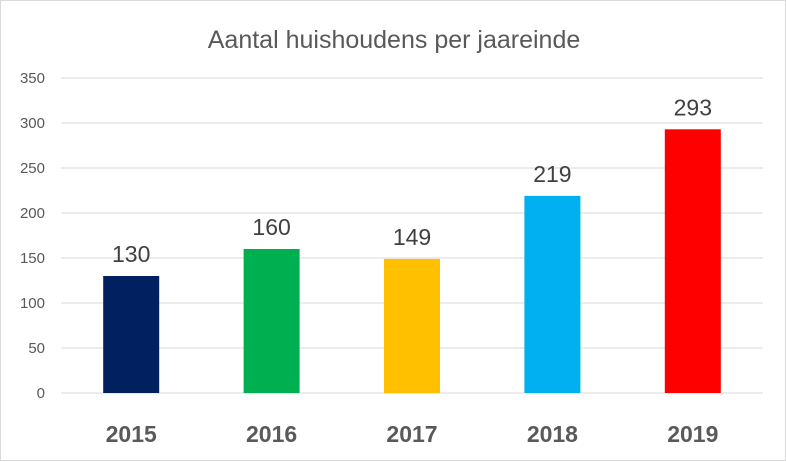 Image resolution: width=786 pixels, height=462 pixels. What do you see at coordinates (271, 321) in the screenshot?
I see `bar-2016` at bounding box center [271, 321].